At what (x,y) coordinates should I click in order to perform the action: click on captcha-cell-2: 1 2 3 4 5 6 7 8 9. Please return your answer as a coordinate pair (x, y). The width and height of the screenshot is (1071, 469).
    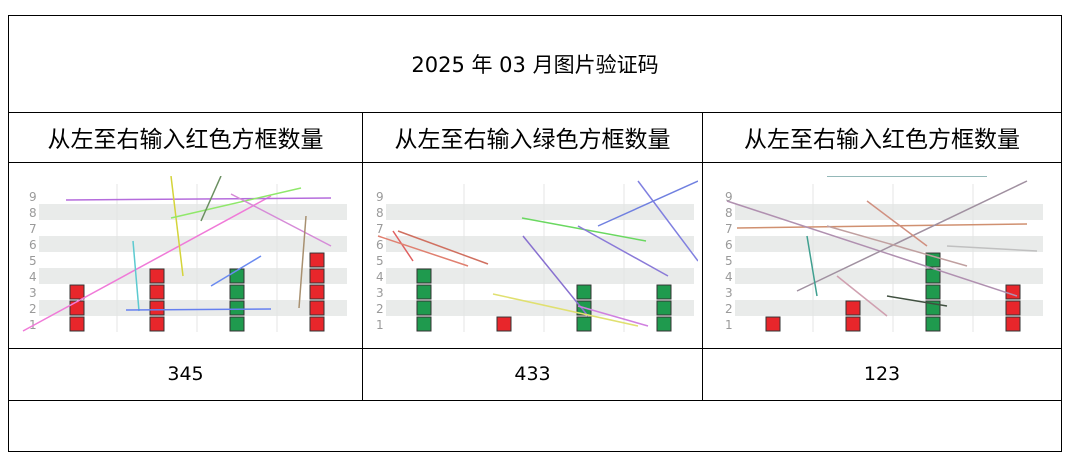
    Looking at the image, I should click on (532, 255).